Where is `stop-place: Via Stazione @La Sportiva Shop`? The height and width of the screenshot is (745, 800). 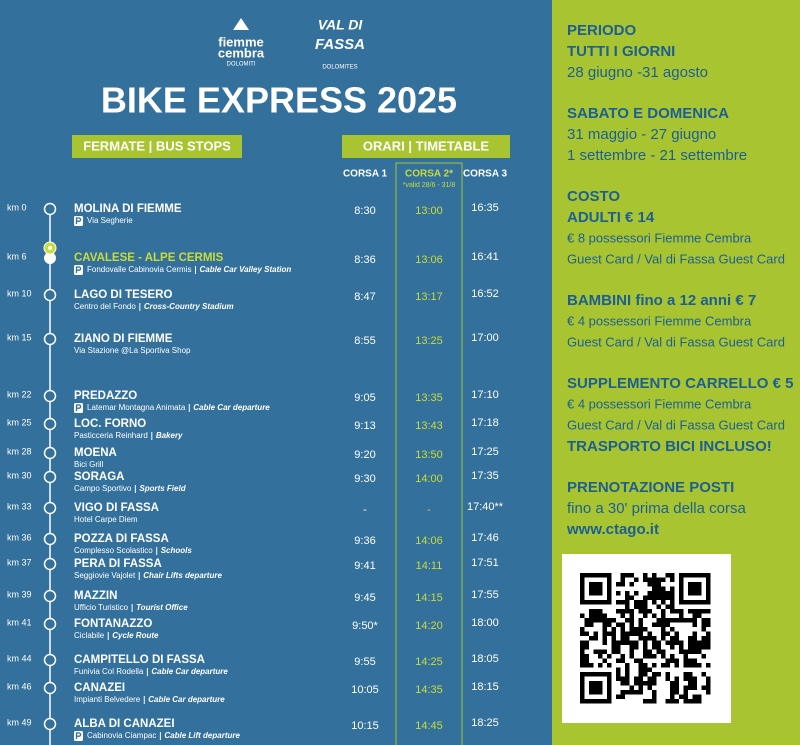
stop-place: Via Stazione @La Sportiva Shop is located at coordinates (132, 350).